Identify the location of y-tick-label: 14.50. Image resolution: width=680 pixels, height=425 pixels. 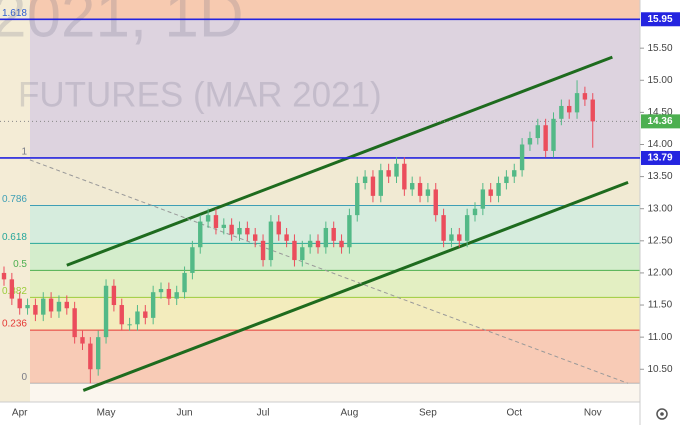
(659, 112).